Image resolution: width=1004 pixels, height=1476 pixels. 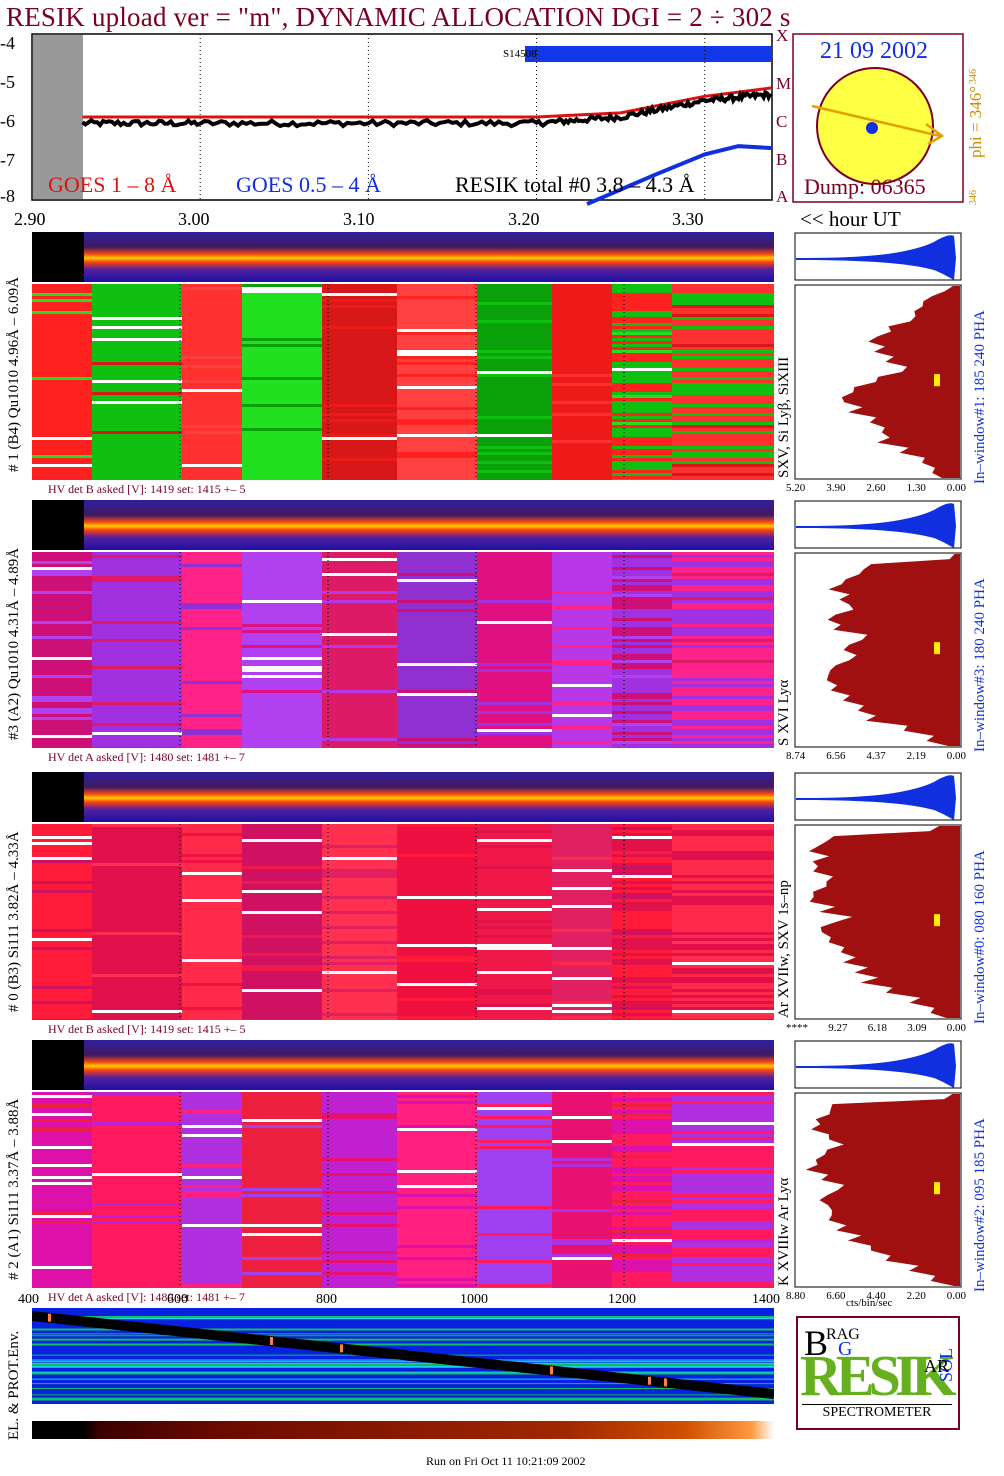 What do you see at coordinates (836, 756) in the screenshot?
I see `scale-tick: 6.56` at bounding box center [836, 756].